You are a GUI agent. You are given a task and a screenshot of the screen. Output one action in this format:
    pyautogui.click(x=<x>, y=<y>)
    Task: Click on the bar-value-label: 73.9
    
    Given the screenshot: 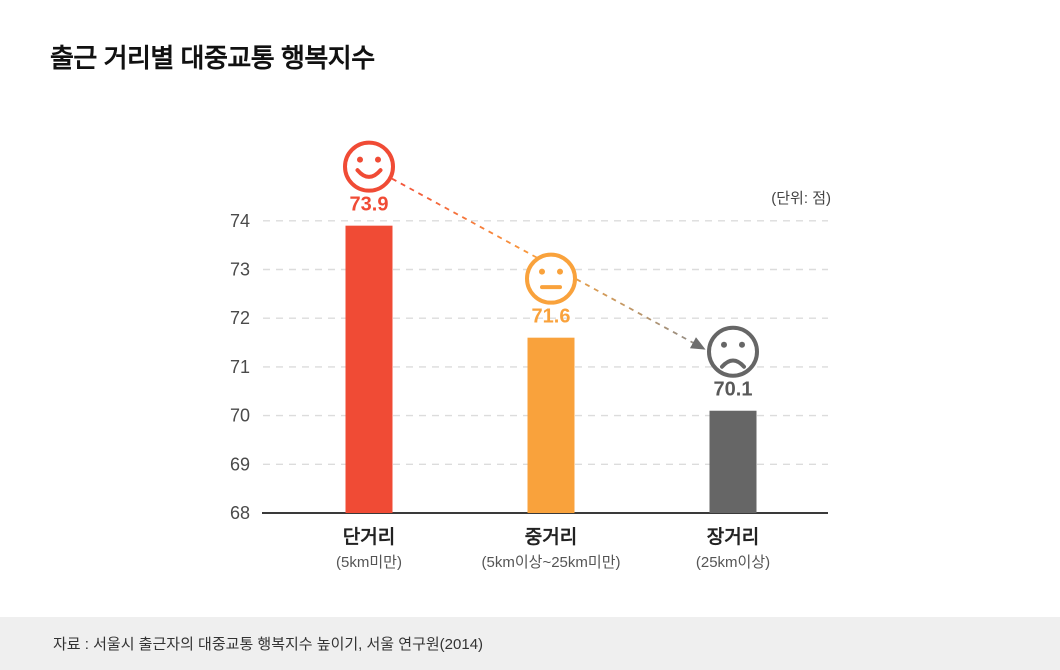 What is the action you would take?
    pyautogui.click(x=369, y=205)
    